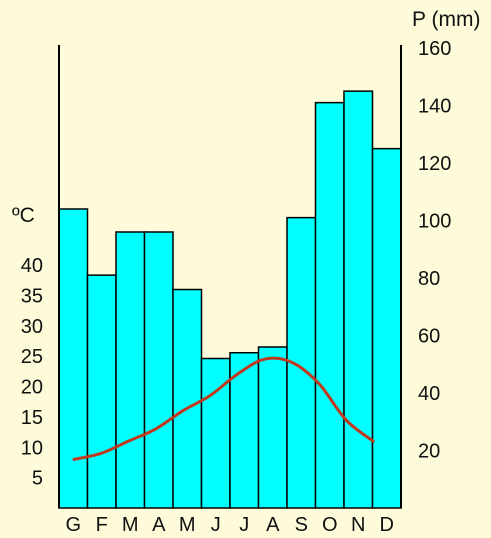 The image size is (491, 538). I want to click on precipitation-tick-label: 60, so click(429, 337).